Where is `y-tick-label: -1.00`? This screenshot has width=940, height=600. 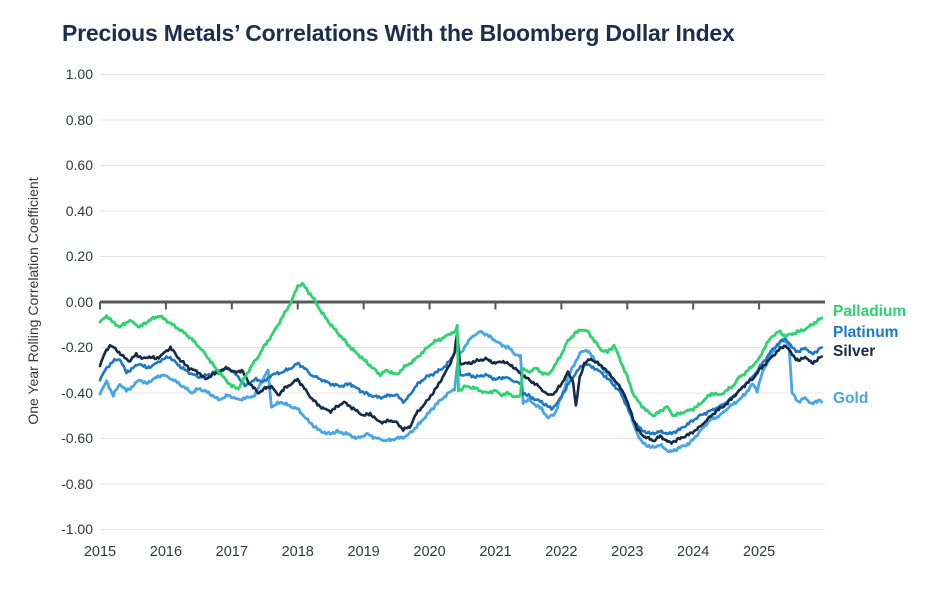 y-tick-label: -1.00 is located at coordinates (77, 529).